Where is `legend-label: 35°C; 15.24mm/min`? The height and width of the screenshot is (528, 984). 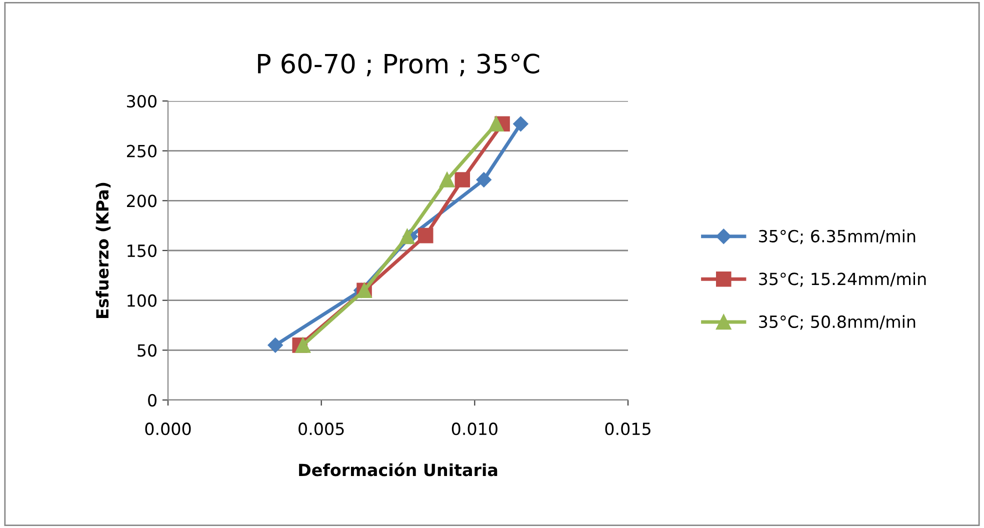 legend-label: 35°C; 15.24mm/min is located at coordinates (842, 279).